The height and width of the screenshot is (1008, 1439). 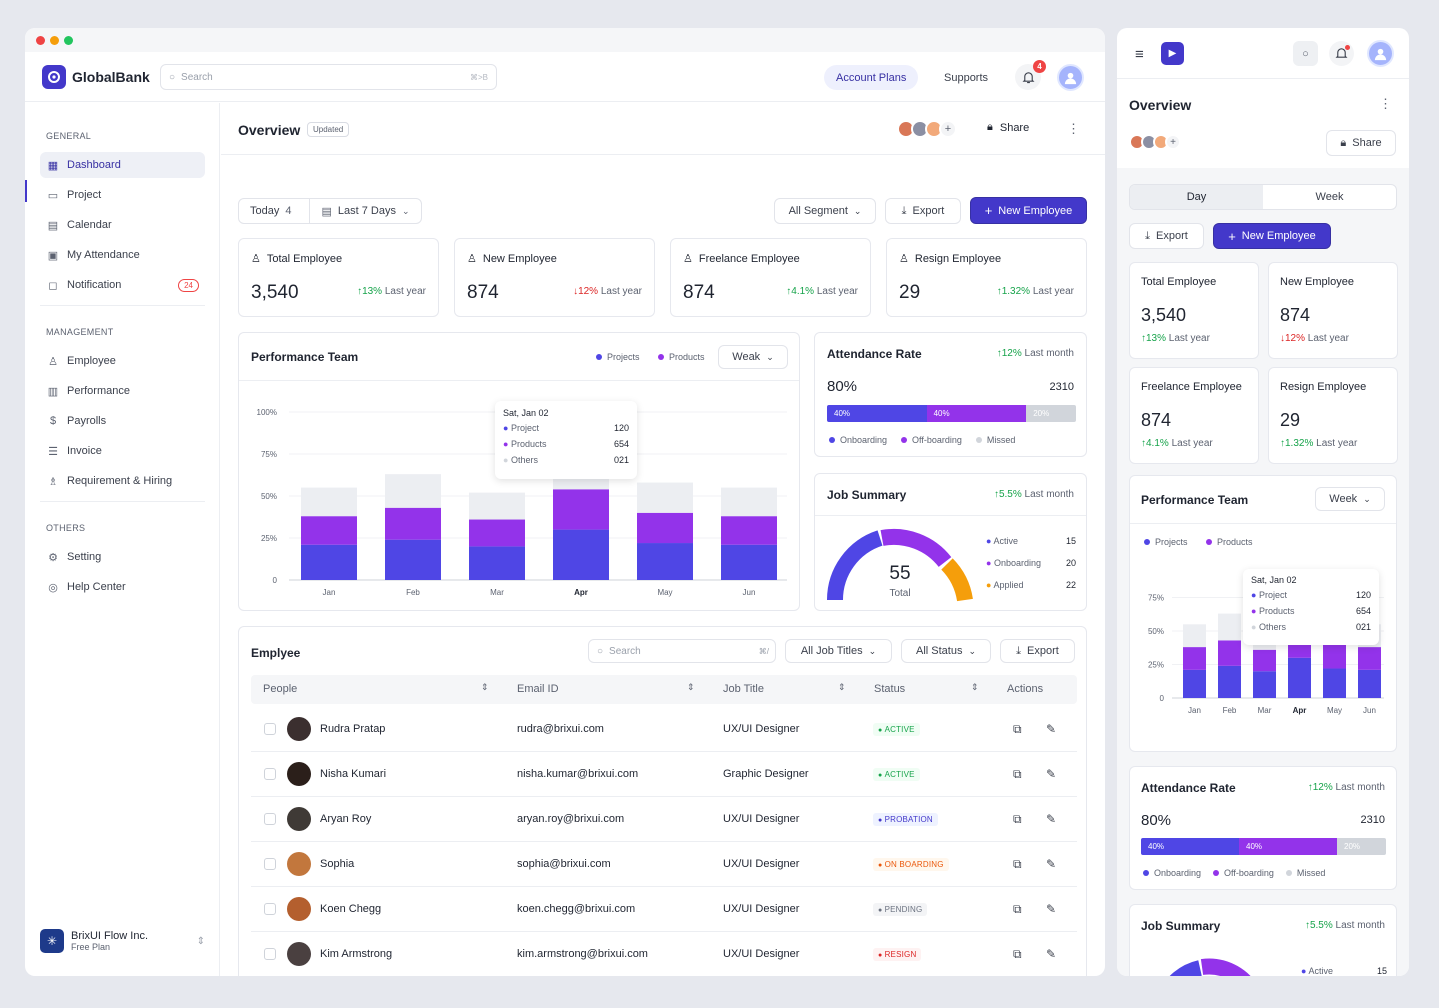 What do you see at coordinates (122, 941) in the screenshot?
I see `org-switcher: ✳ BrixUI Flow Inc. Free Plan ⇕` at bounding box center [122, 941].